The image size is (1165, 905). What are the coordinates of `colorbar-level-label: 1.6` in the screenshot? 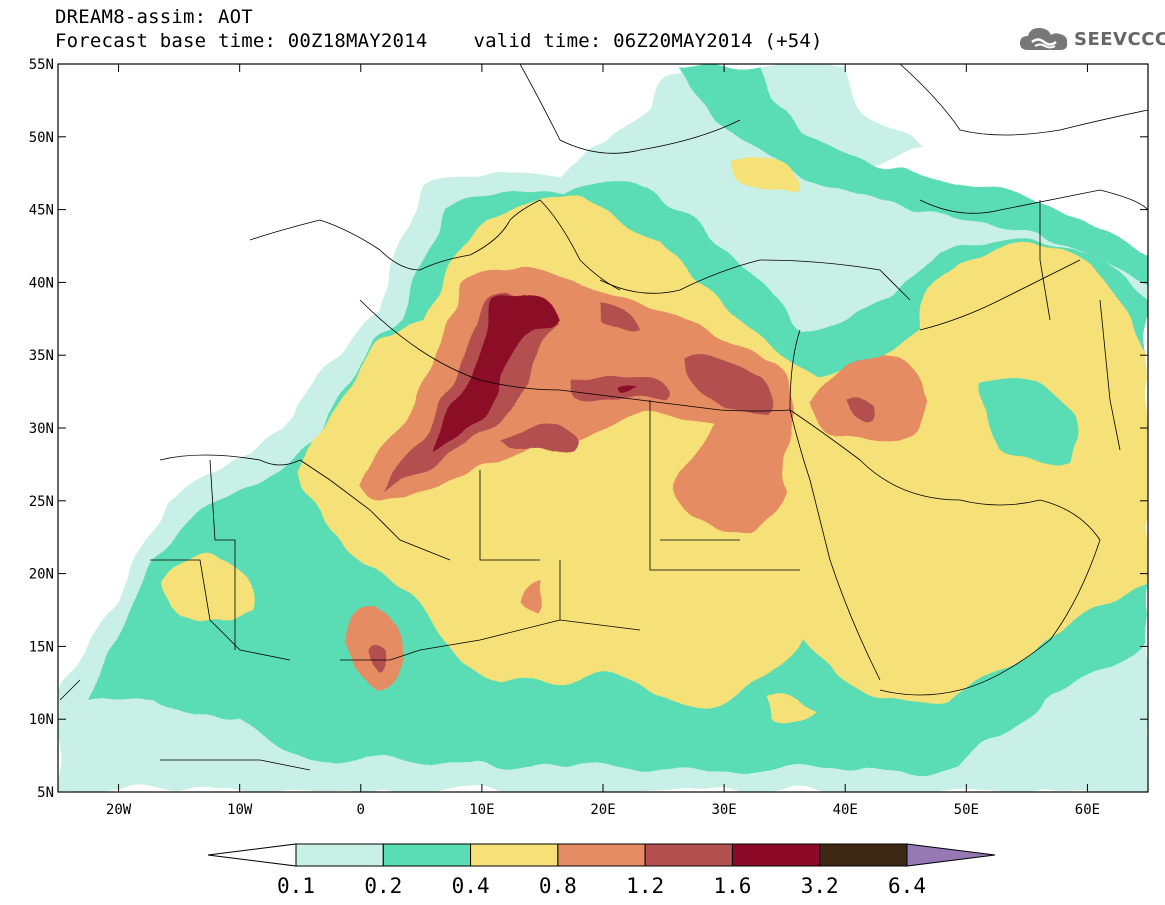 It's located at (732, 886).